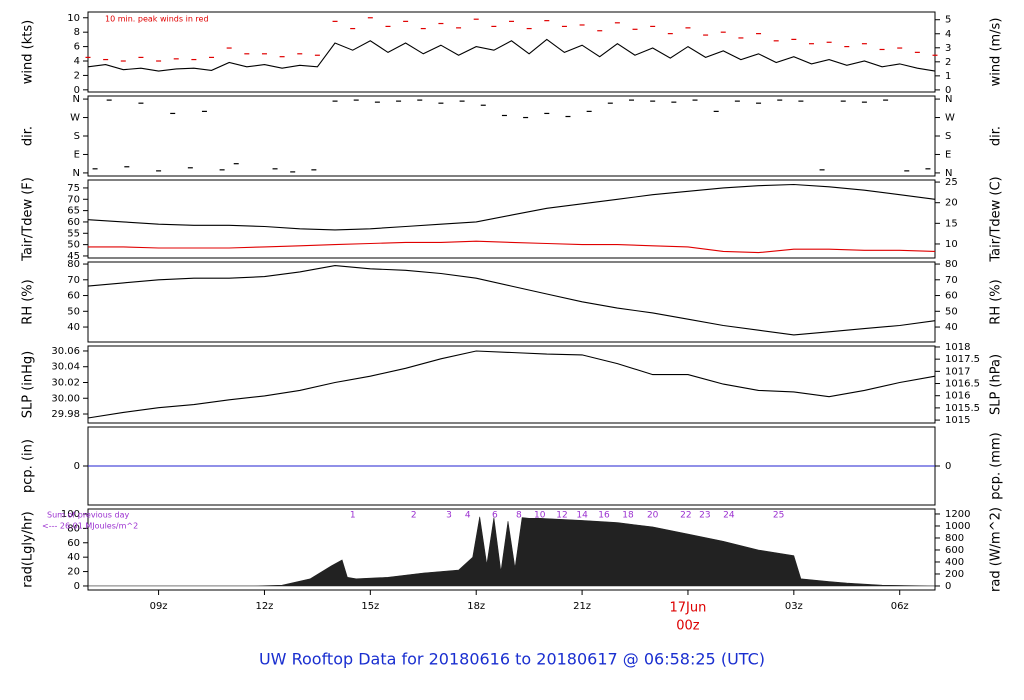 Image resolution: width=1024 pixels, height=700 pixels. What do you see at coordinates (653, 516) in the screenshot?
I see `sun-marker: 20` at bounding box center [653, 516].